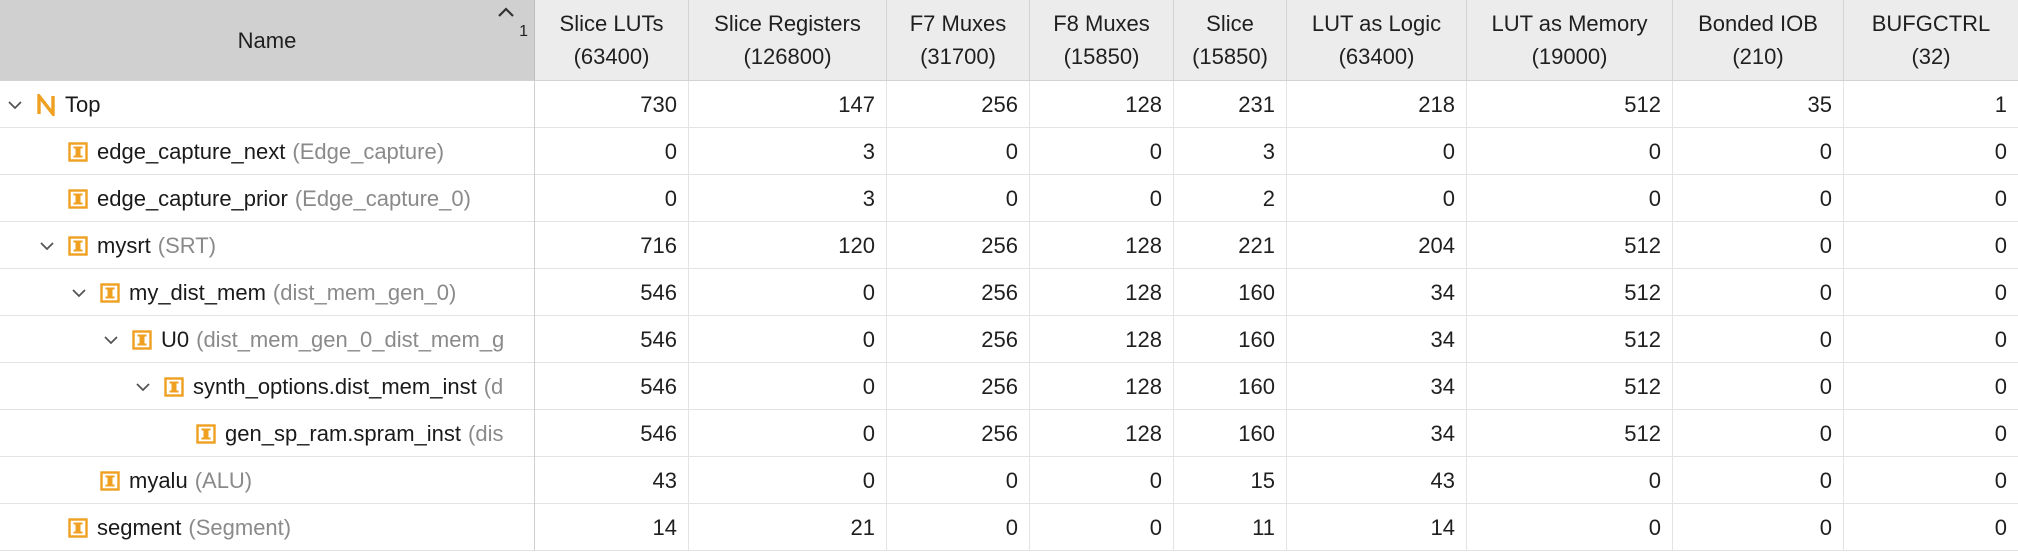 Image resolution: width=2018 pixels, height=559 pixels. I want to click on instance-name: Top, so click(83, 104).